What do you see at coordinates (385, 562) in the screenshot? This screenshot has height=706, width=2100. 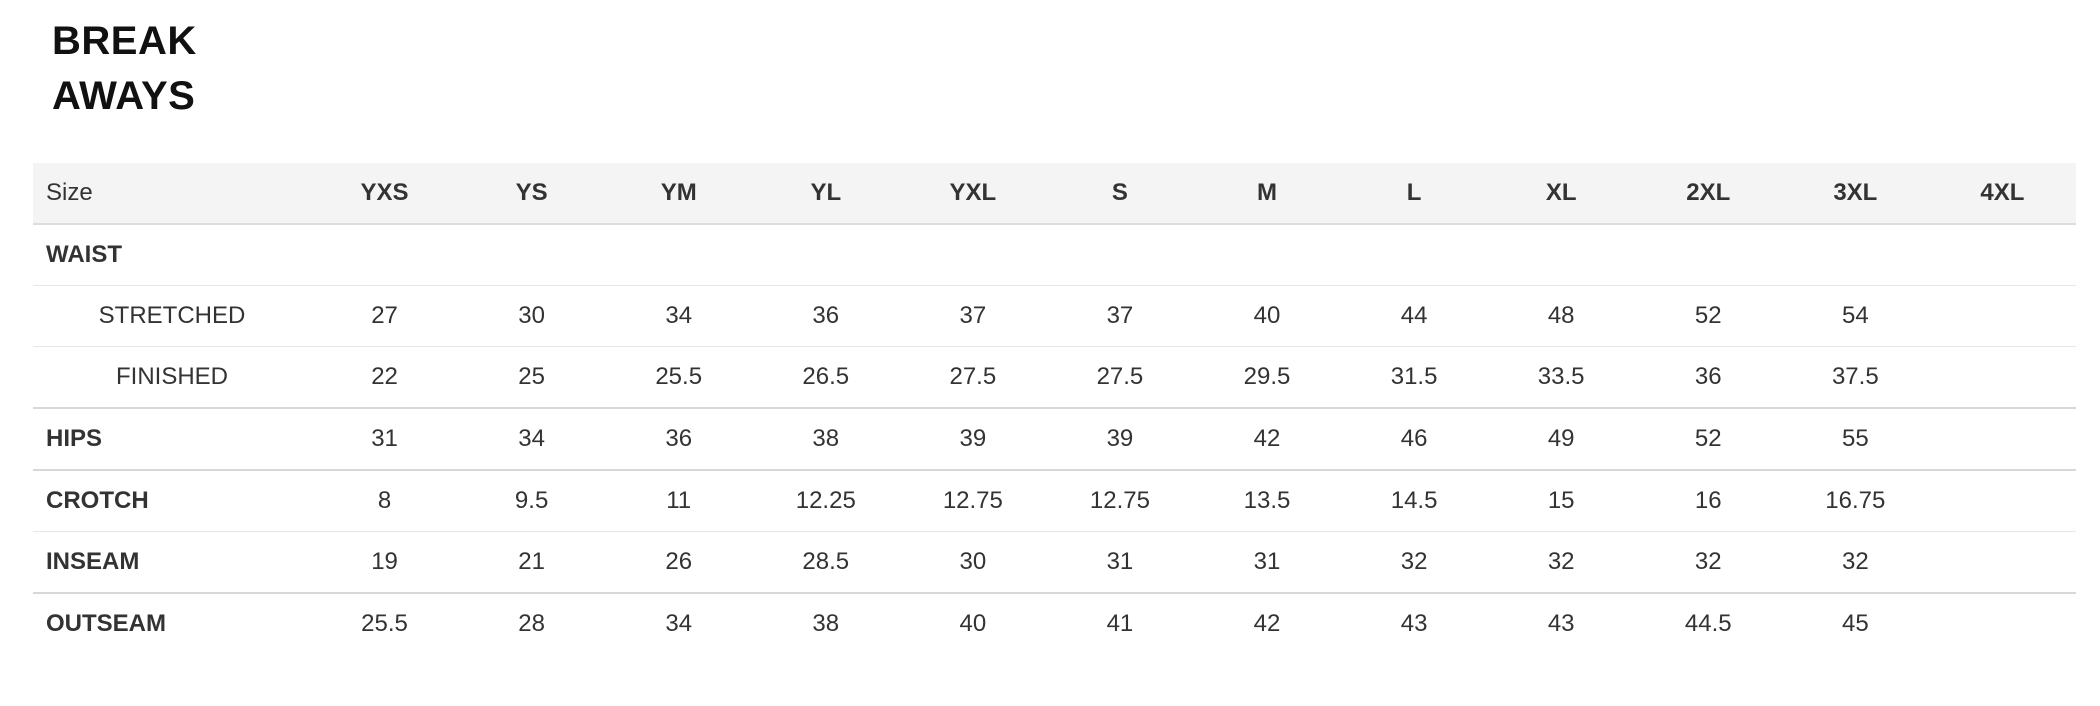 I see `table-cell: 19` at bounding box center [385, 562].